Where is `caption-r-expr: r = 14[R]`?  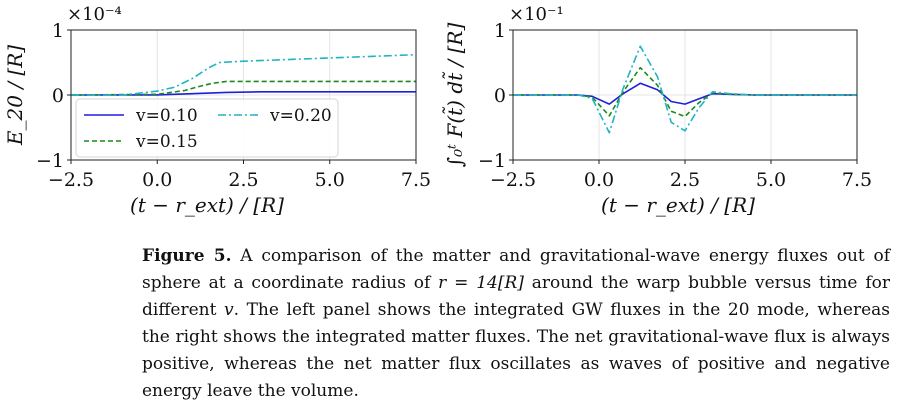 caption-r-expr: r = 14[R] is located at coordinates (481, 283).